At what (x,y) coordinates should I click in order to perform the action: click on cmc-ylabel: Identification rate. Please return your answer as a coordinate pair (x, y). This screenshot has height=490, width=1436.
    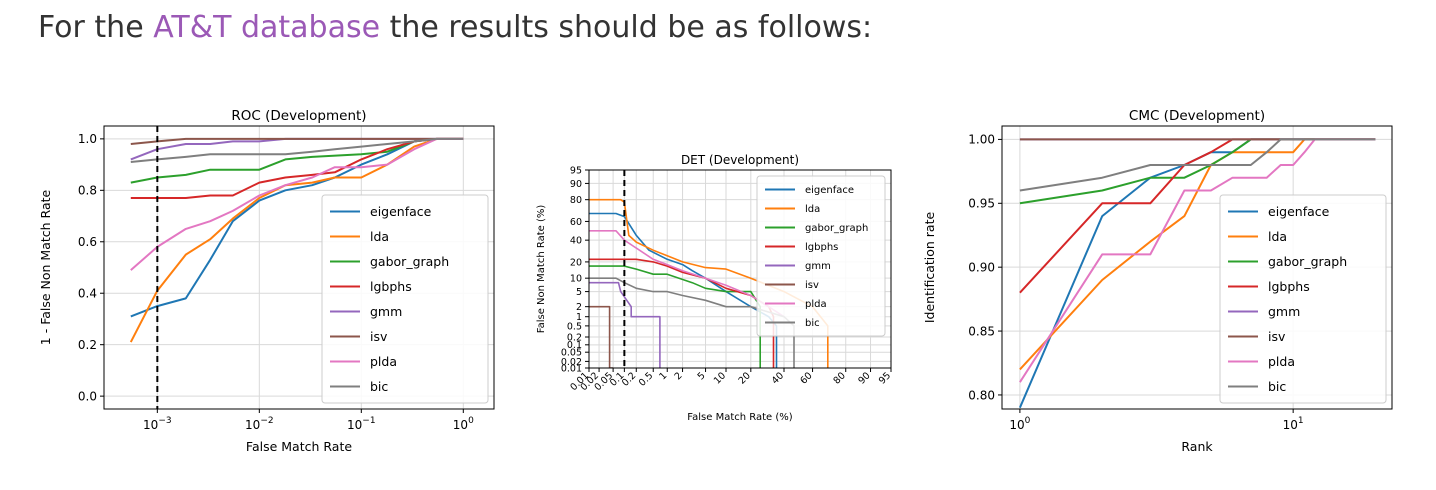
    Looking at the image, I should click on (929, 268).